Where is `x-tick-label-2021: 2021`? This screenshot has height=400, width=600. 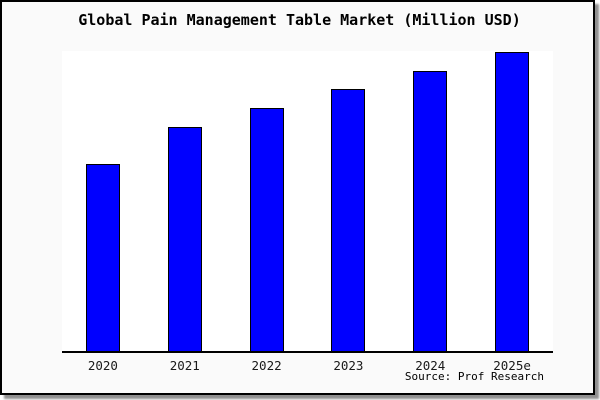 x-tick-label-2021: 2021 is located at coordinates (184, 365).